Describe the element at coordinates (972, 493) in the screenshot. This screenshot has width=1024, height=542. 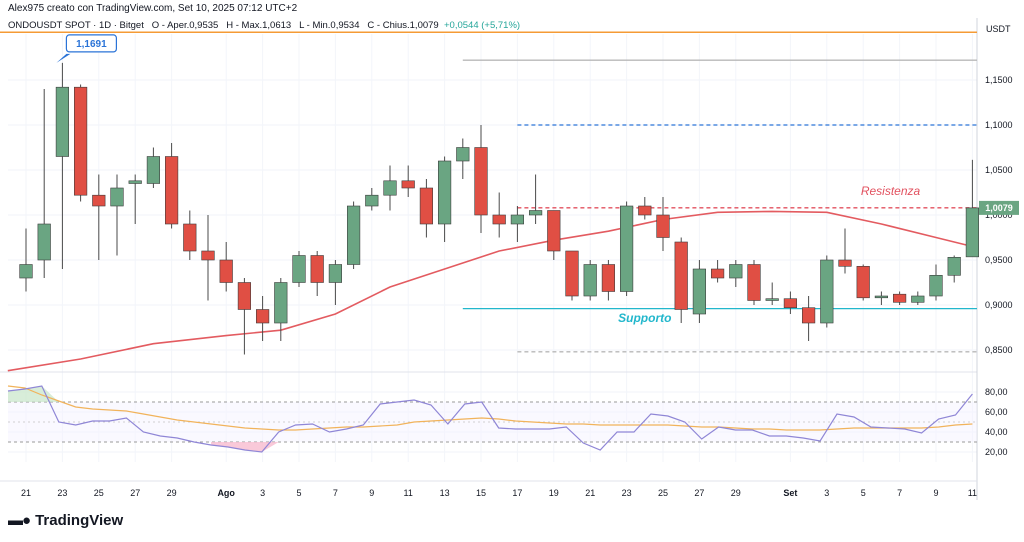
I see `time-tick-label: 11` at that location.